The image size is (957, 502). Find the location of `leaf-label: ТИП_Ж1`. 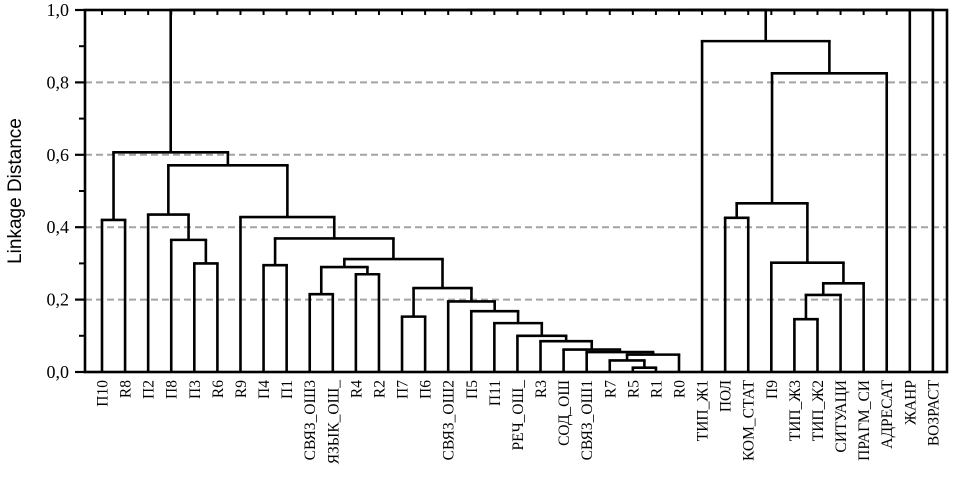

leaf-label: ТИП_Ж1 is located at coordinates (703, 410).